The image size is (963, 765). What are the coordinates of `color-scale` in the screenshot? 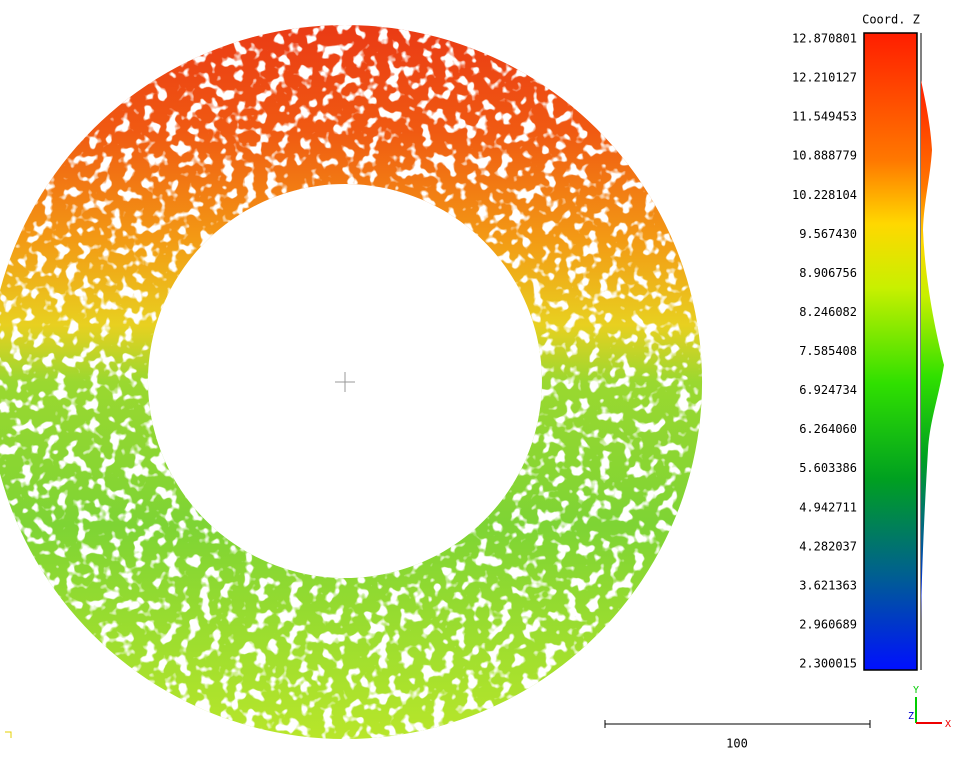 It's located at (890, 351).